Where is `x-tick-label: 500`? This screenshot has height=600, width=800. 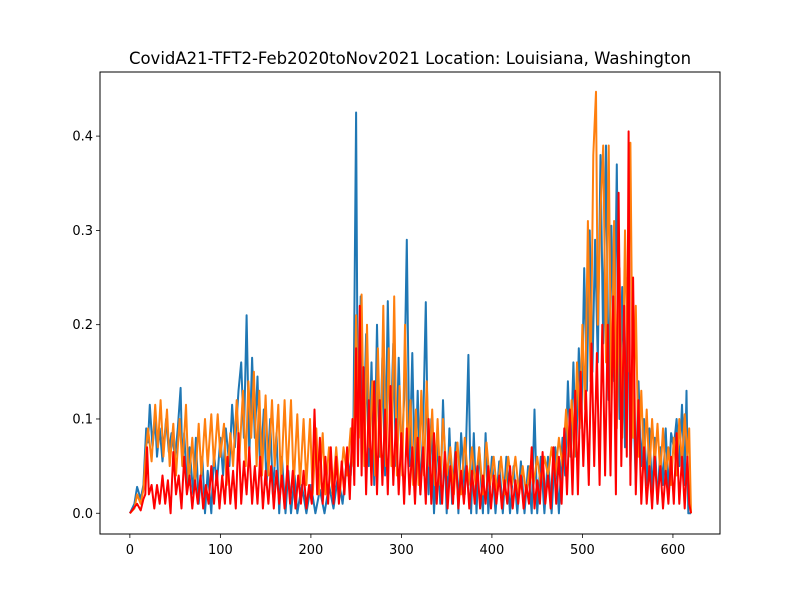
x-tick-label: 500 is located at coordinates (582, 550).